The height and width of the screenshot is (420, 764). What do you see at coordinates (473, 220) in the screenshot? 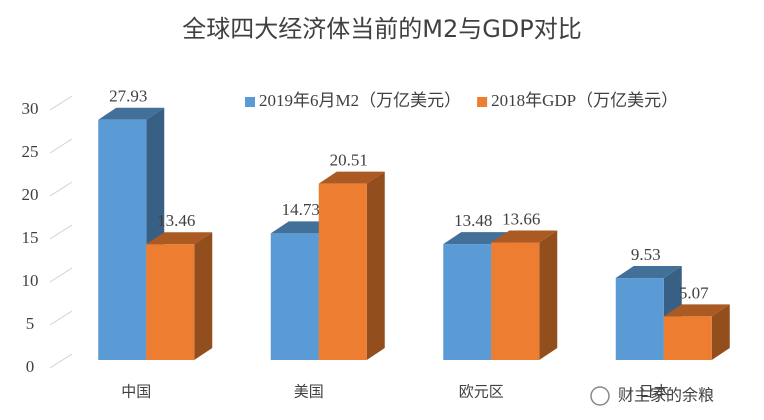
I see `data-label: 13.48` at bounding box center [473, 220].